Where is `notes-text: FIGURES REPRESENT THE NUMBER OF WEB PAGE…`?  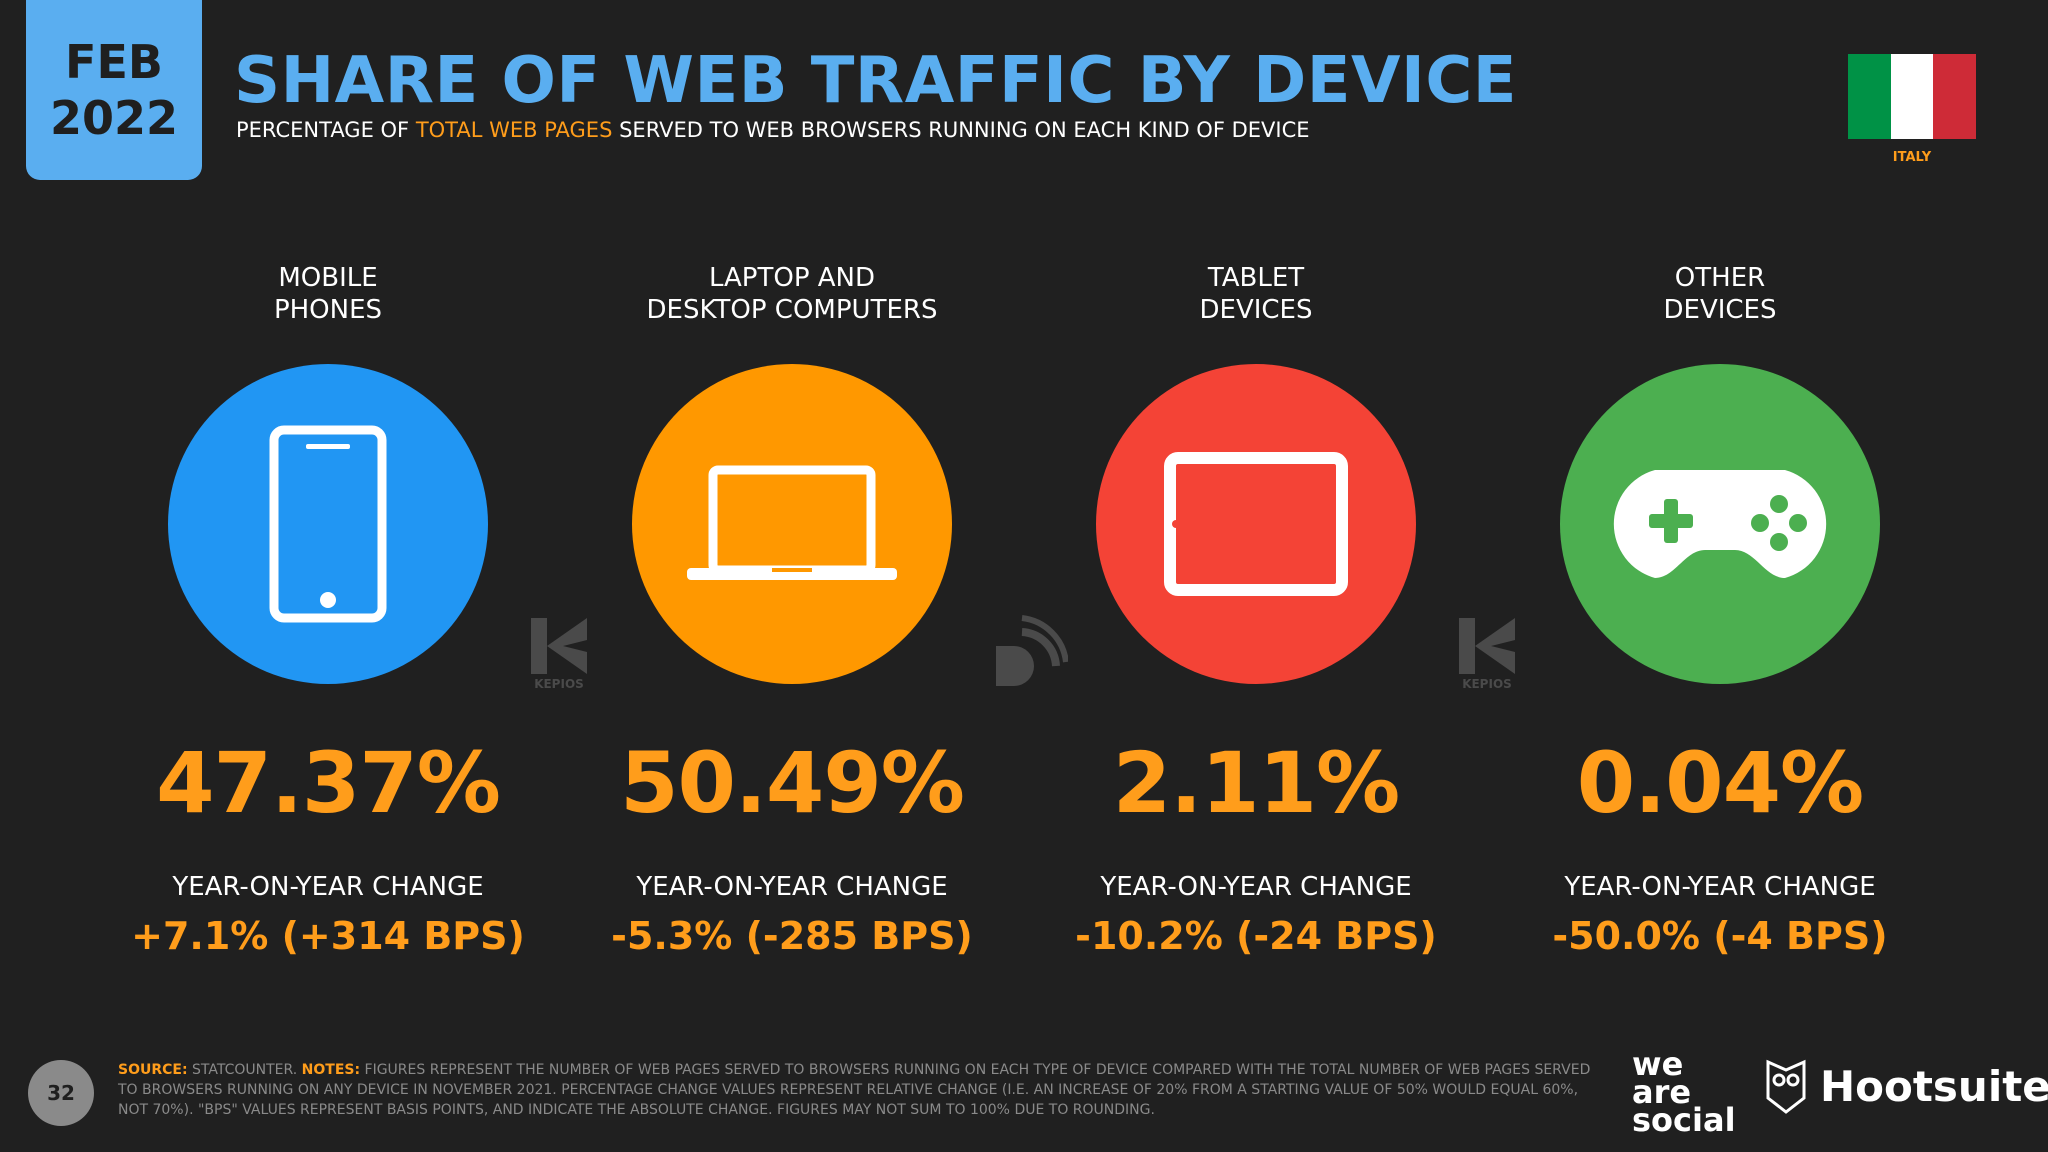
notes-text: FIGURES REPRESENT THE NUMBER OF WEB PAGE… is located at coordinates (854, 1090).